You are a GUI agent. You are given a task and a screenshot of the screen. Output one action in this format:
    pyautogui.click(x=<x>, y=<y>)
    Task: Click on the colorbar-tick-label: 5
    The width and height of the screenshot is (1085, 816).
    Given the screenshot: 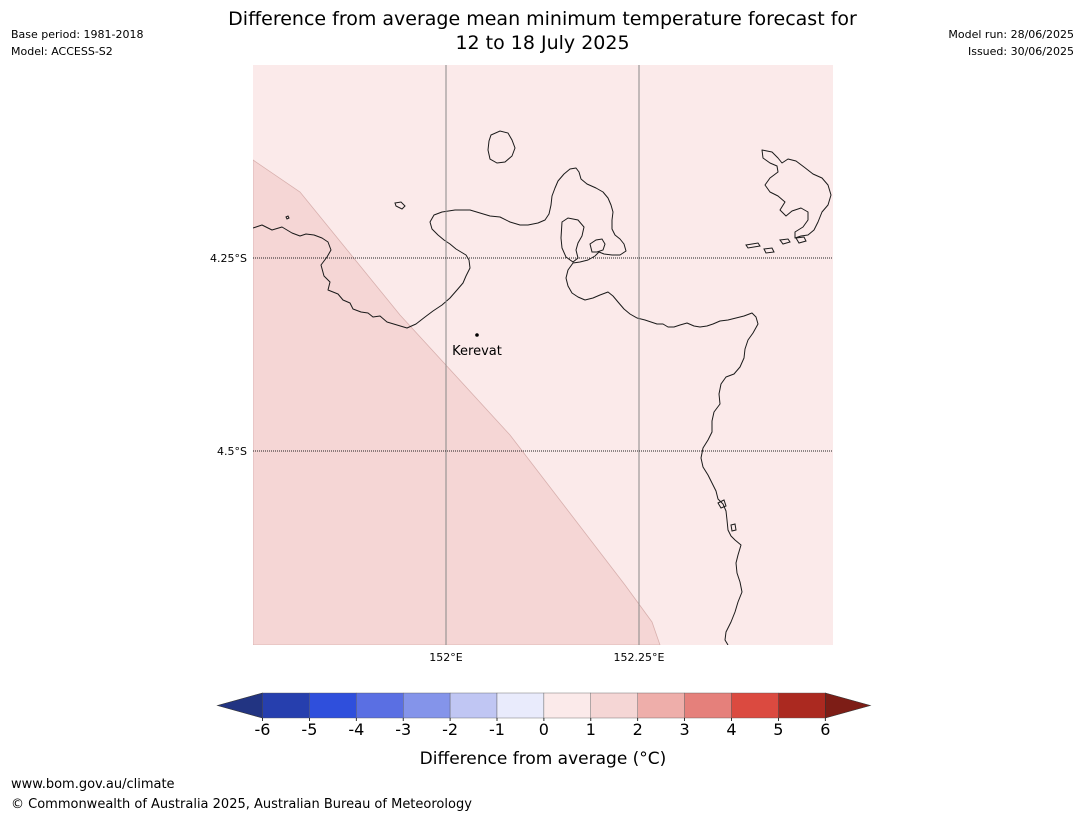 What is the action you would take?
    pyautogui.click(x=778, y=729)
    